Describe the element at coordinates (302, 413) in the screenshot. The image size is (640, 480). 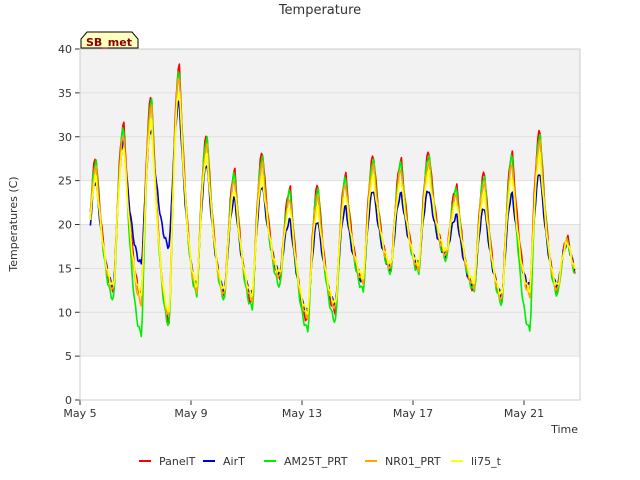
I see `x-tick-label: May 13` at that location.